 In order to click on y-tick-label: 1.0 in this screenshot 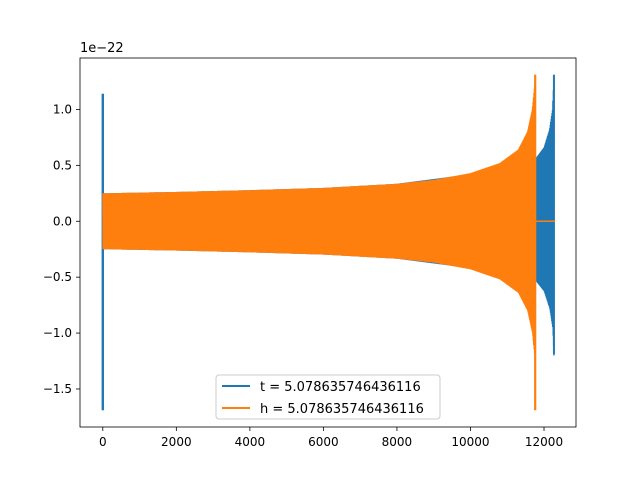, I will do `click(62, 109)`.